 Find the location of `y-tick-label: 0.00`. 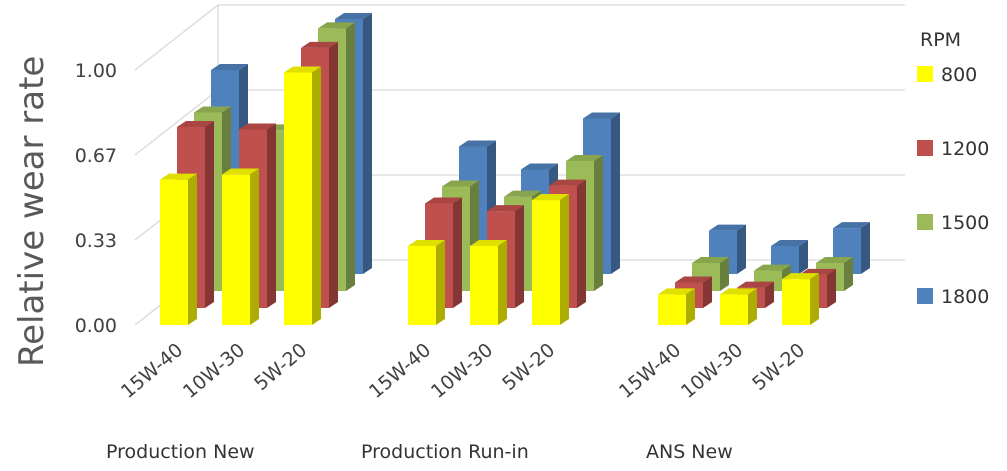

y-tick-label: 0.00 is located at coordinates (96, 326).